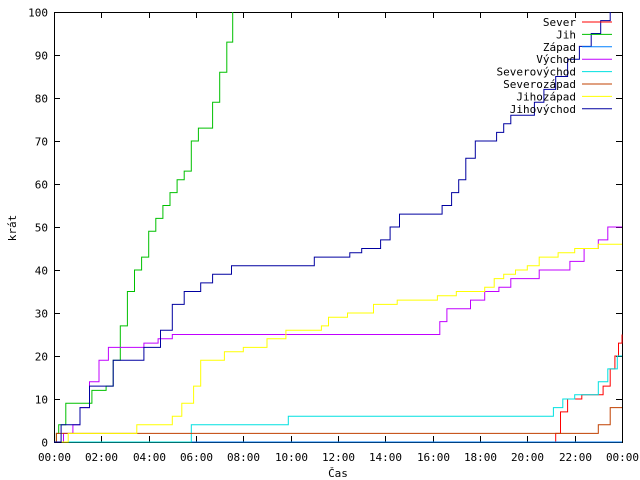 The width and height of the screenshot is (640, 480). I want to click on y-tick-label: 40, so click(41, 271).